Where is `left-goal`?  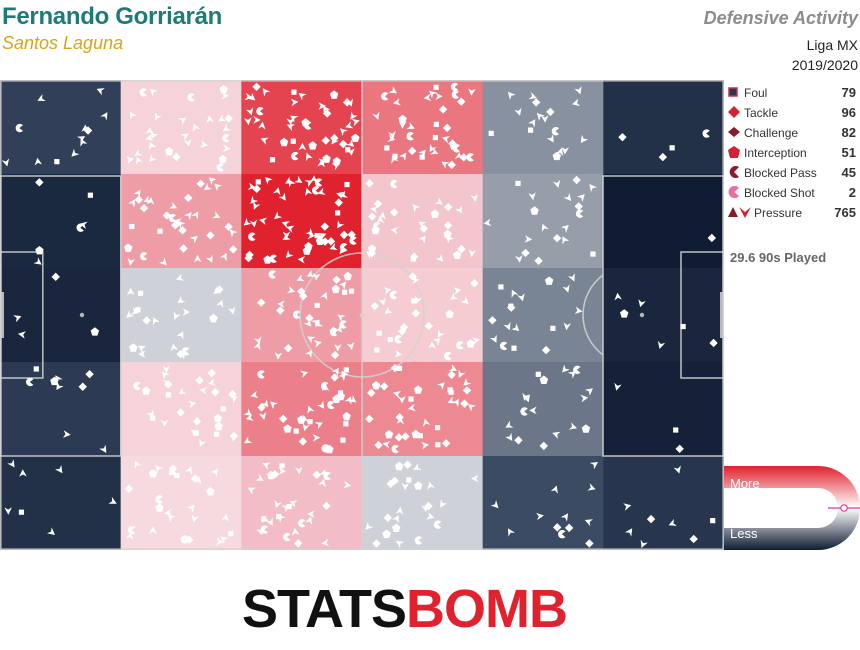 left-goal is located at coordinates (2, 315).